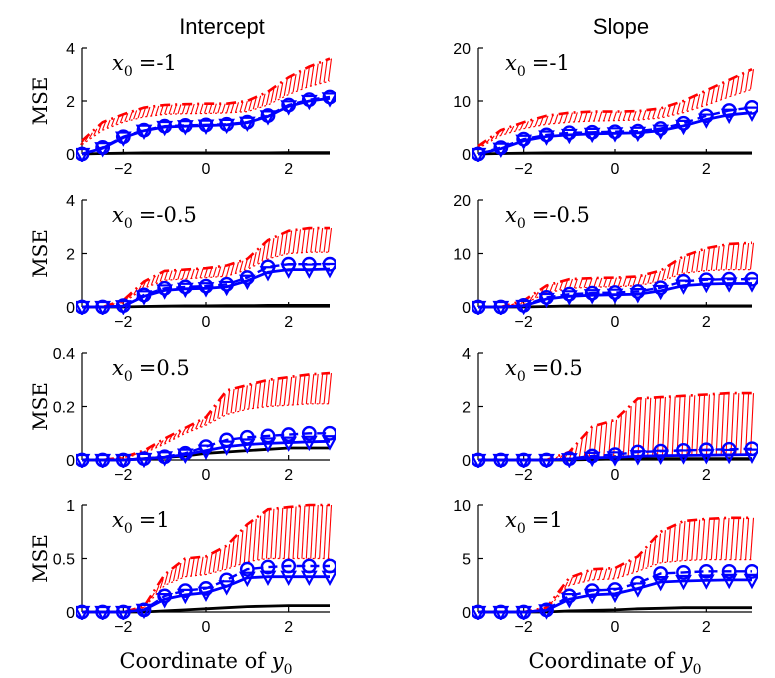 This screenshot has width=775, height=678. I want to click on x-axis-labels: Coordinate of y0 Coordinate of y0, so click(410, 663).